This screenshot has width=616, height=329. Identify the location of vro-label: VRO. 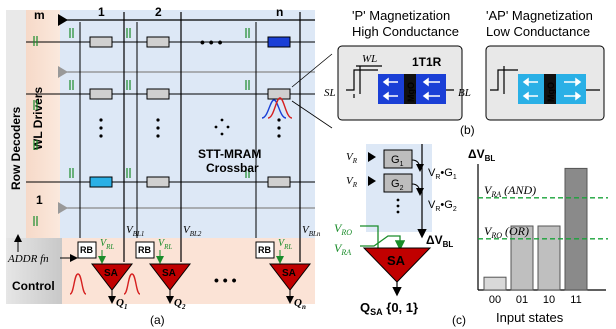
(343, 229).